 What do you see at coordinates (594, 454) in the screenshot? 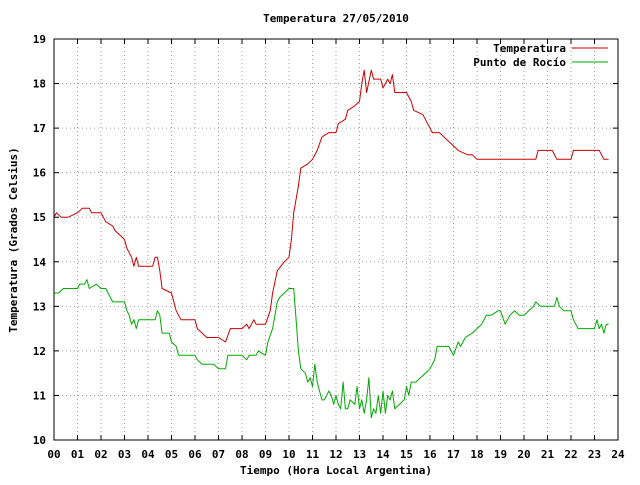
I see `x-tick-label: 23` at bounding box center [594, 454].